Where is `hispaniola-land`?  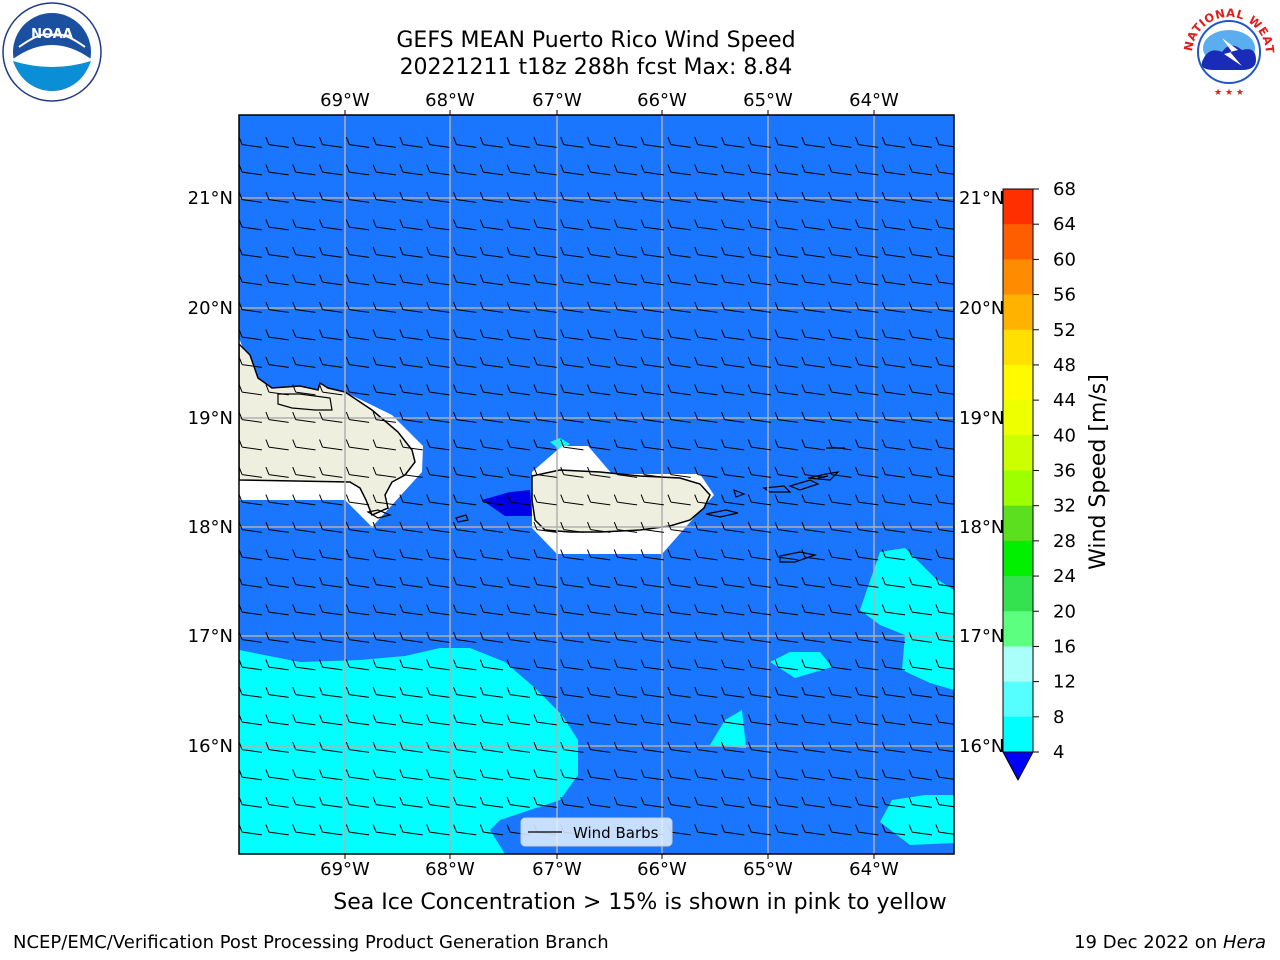 hispaniola-land is located at coordinates (327, 429).